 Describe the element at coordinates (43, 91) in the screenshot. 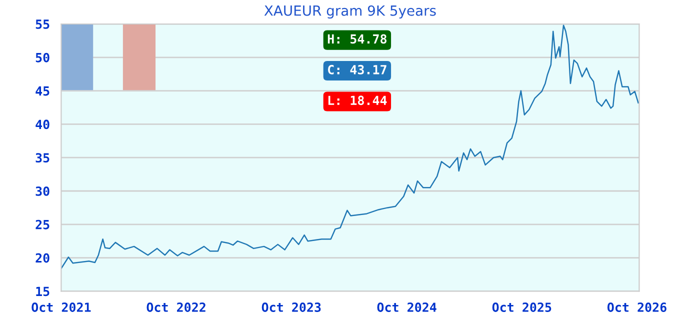

I see `y-tick-label: 45` at that location.